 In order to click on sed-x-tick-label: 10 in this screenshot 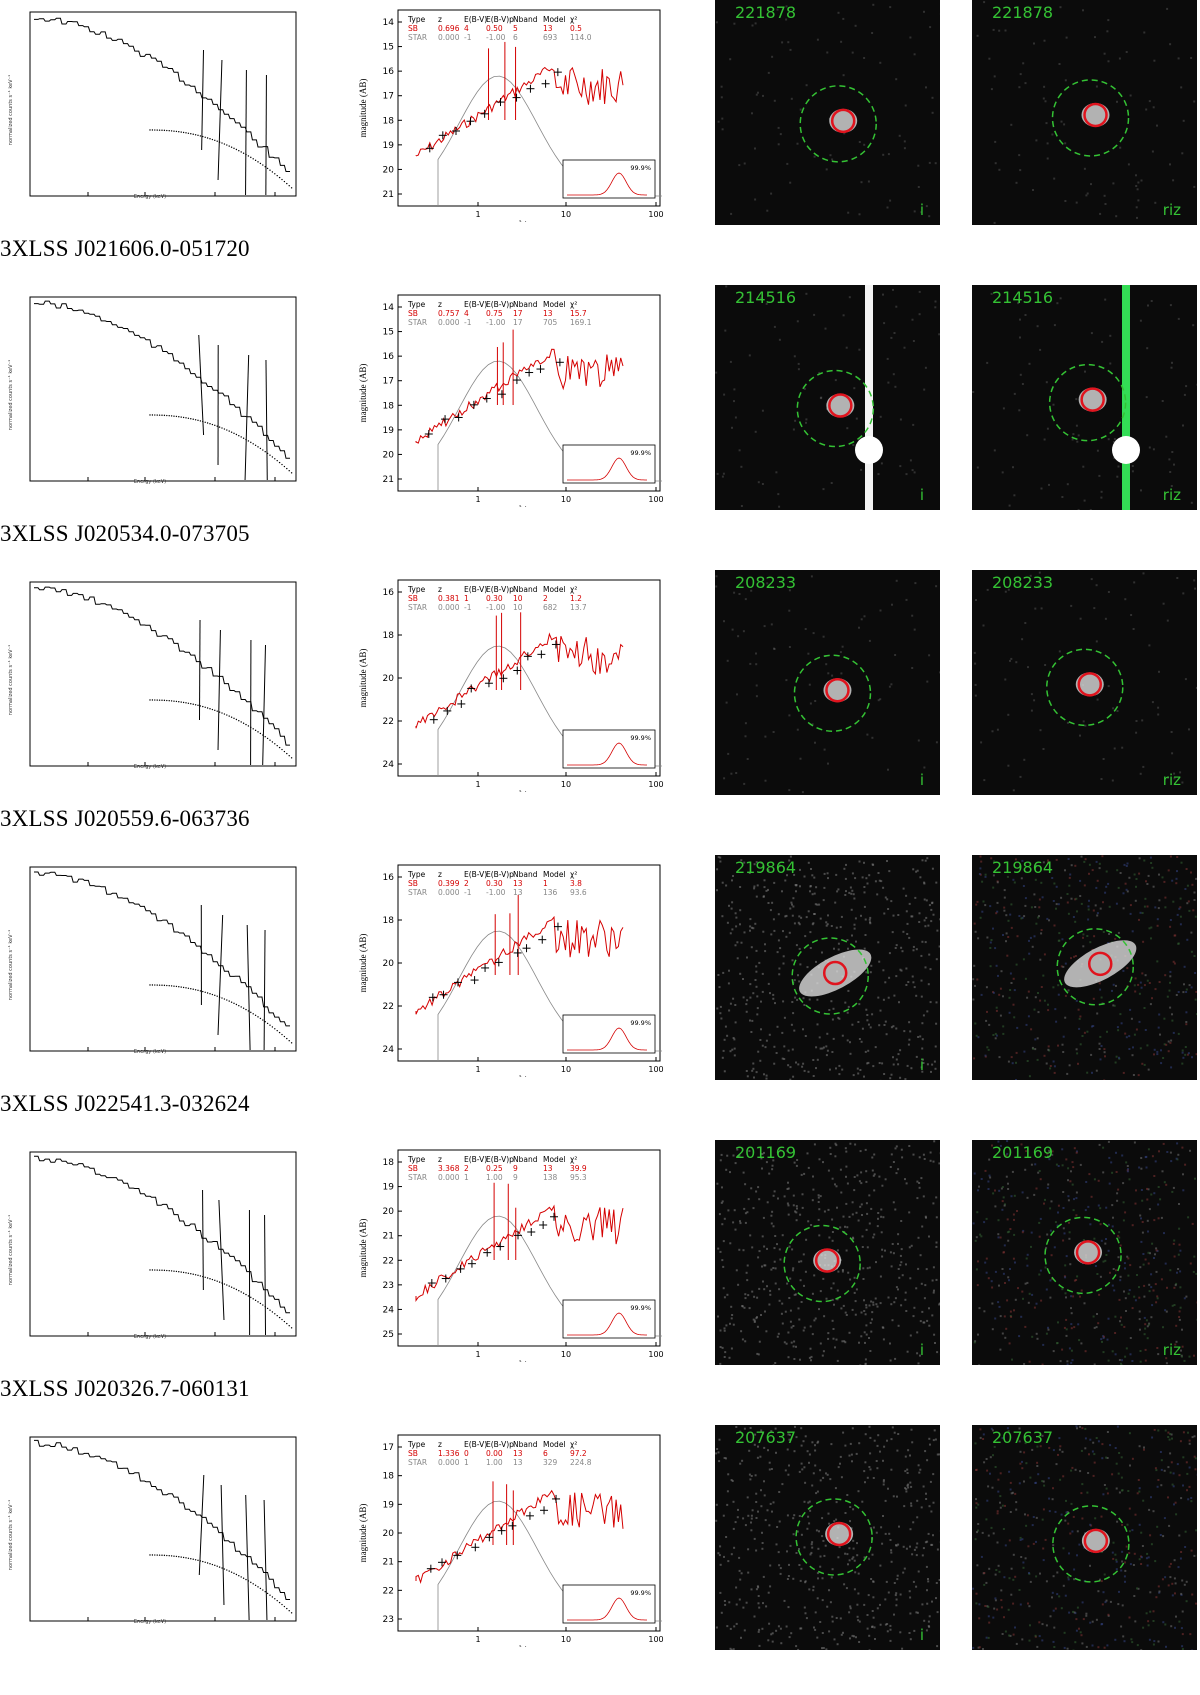, I will do `click(566, 1639)`.